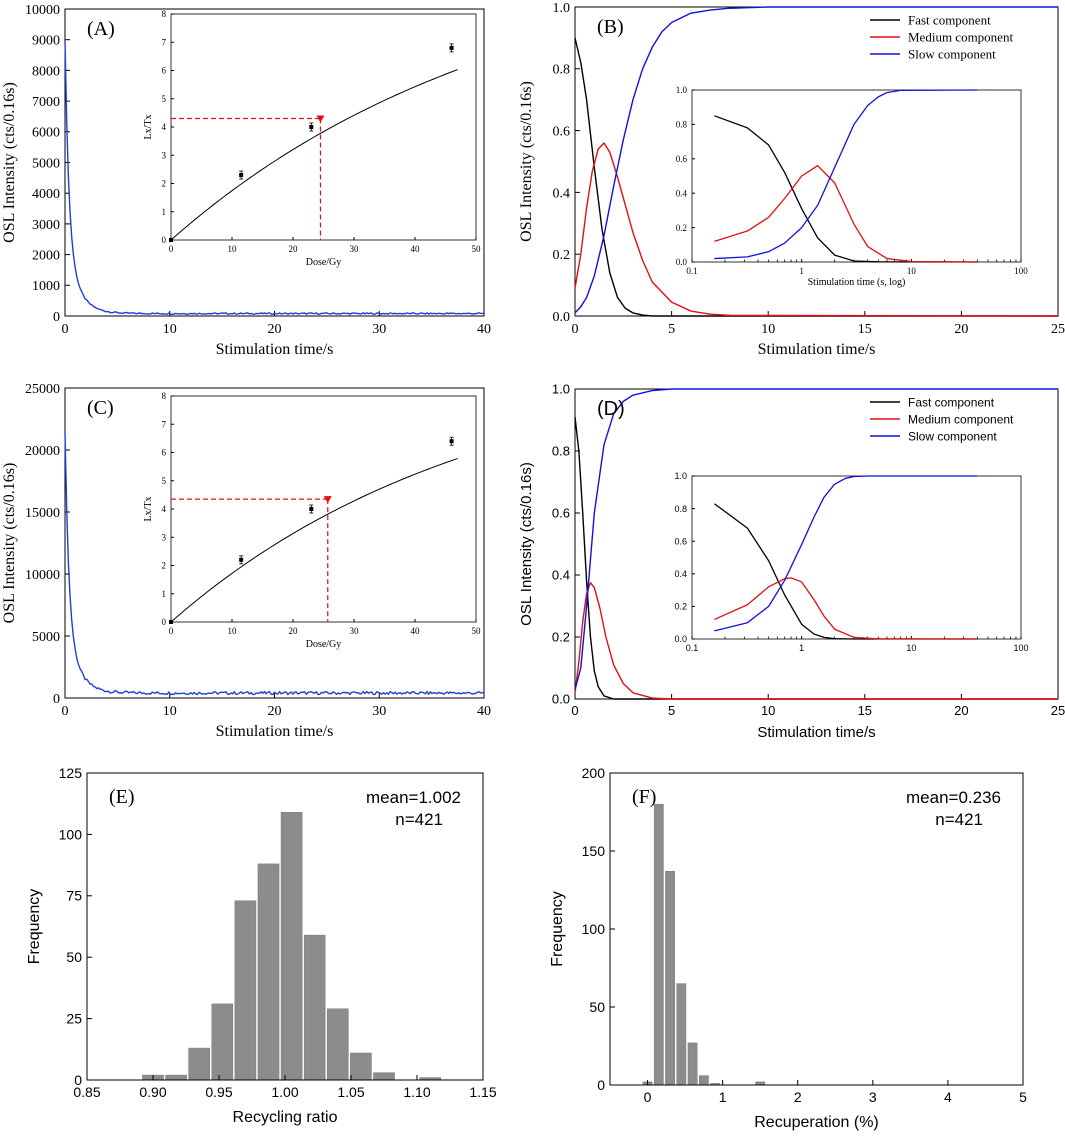 This screenshot has width=1065, height=1144. Describe the element at coordinates (671, 329) in the screenshot. I see `x-tick-label: 5` at that location.